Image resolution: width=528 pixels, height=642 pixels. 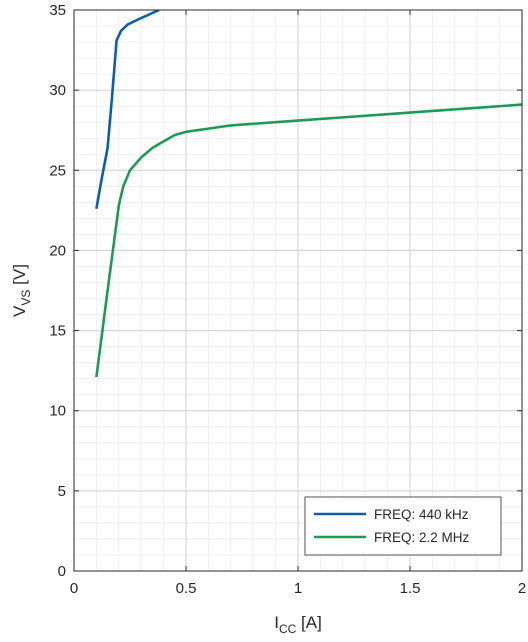 What do you see at coordinates (57, 411) in the screenshot?
I see `y-tick-label: 10` at bounding box center [57, 411].